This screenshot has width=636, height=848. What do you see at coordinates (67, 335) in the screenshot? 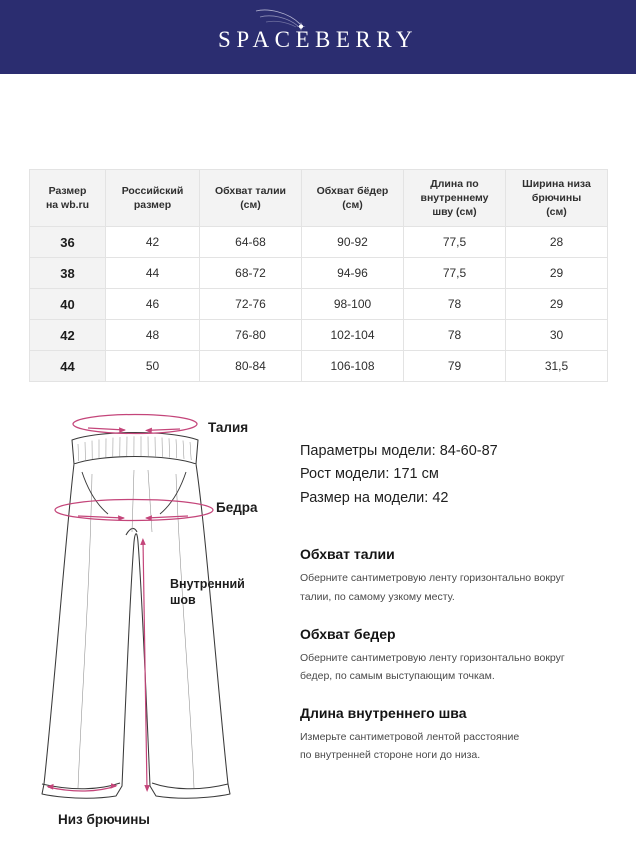
I see `table-cell-wb-size: 42` at bounding box center [67, 335].